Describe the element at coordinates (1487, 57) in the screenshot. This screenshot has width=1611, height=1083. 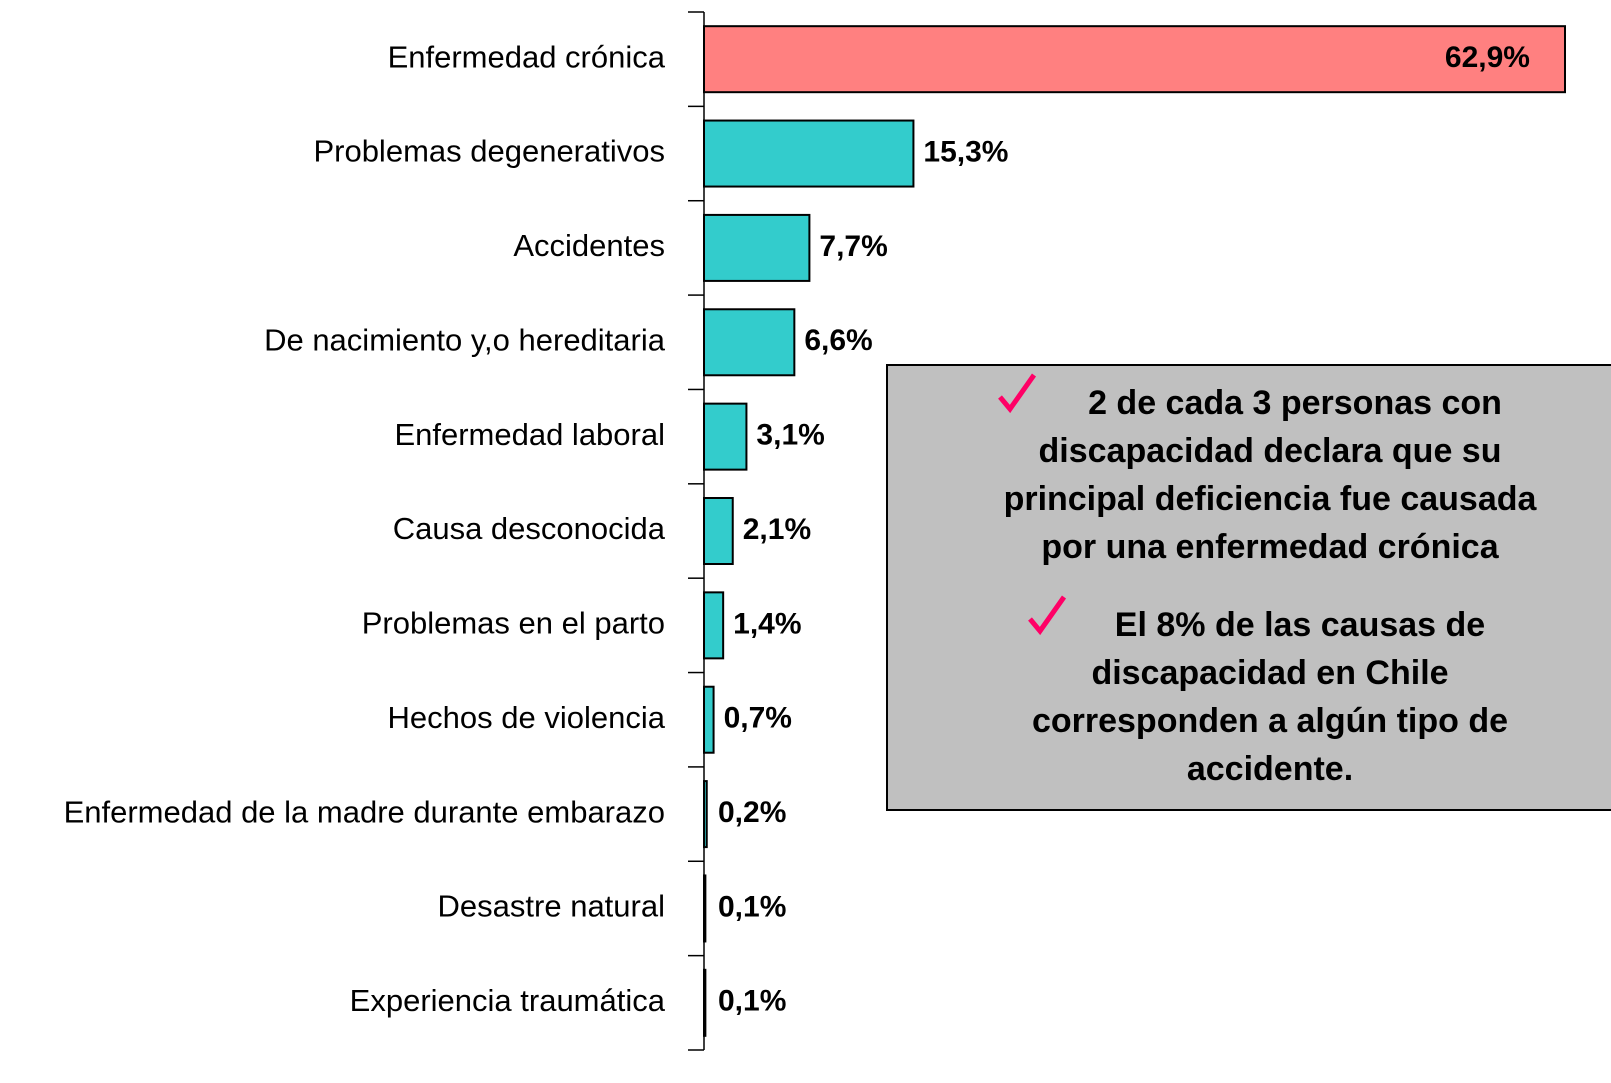
I see `data-label: 62,9%` at that location.